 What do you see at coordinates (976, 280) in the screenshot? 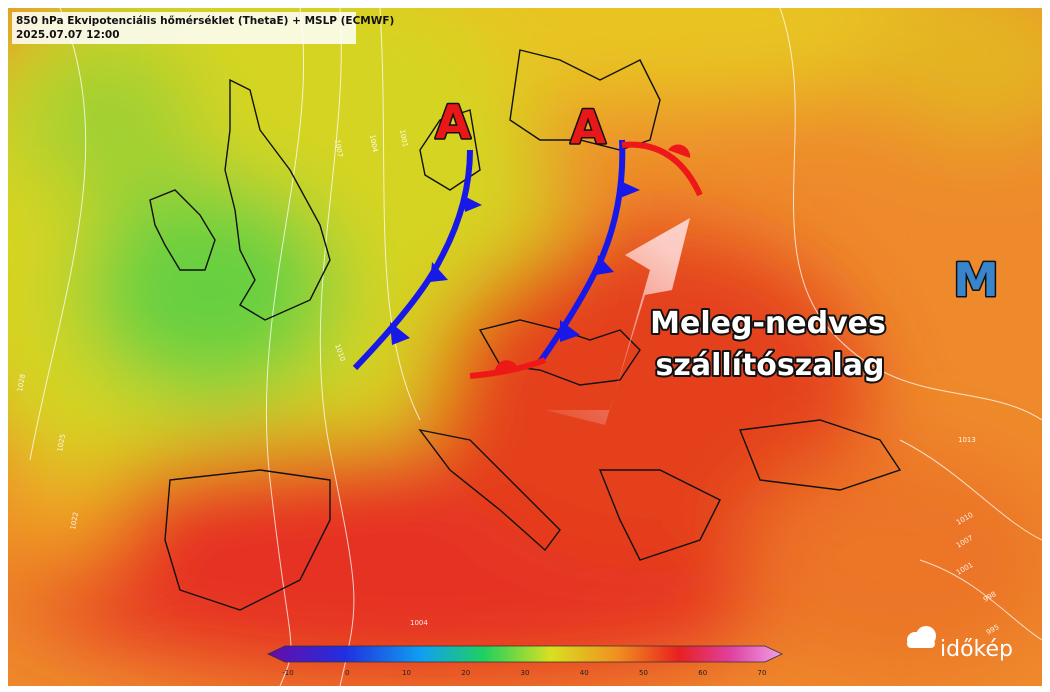
I see `low-pressure: M` at bounding box center [976, 280].